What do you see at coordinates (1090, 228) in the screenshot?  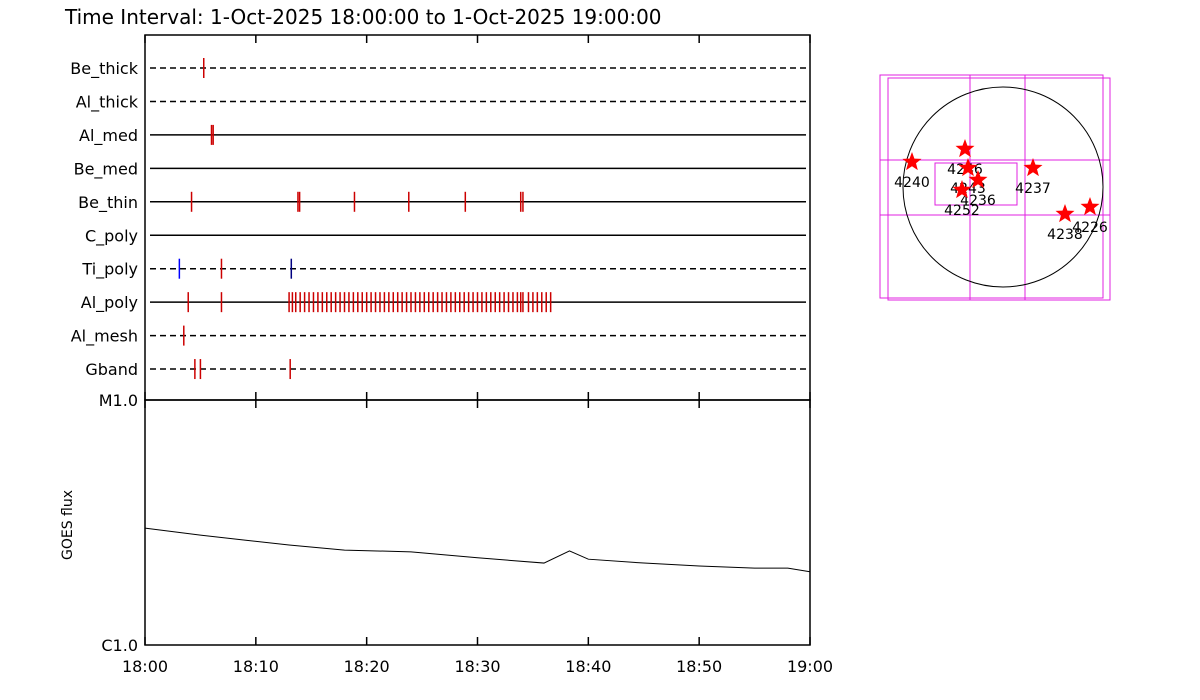 I see `region-label: 4226` at bounding box center [1090, 228].